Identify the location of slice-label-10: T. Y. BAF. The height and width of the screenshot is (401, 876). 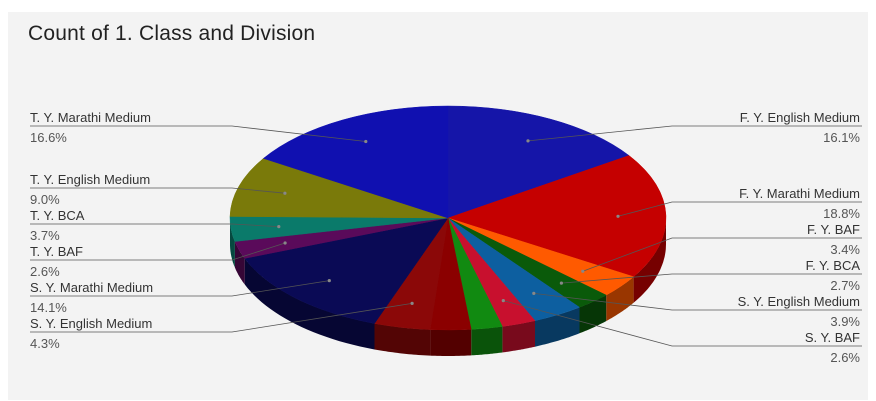
(56, 251).